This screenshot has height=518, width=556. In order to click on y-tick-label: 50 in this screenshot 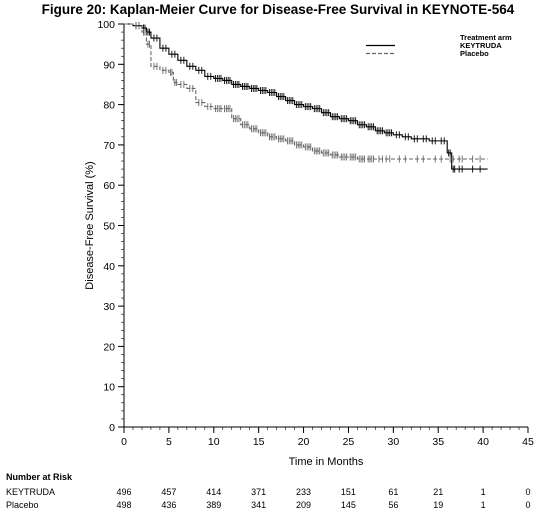, I will do `click(109, 227)`.